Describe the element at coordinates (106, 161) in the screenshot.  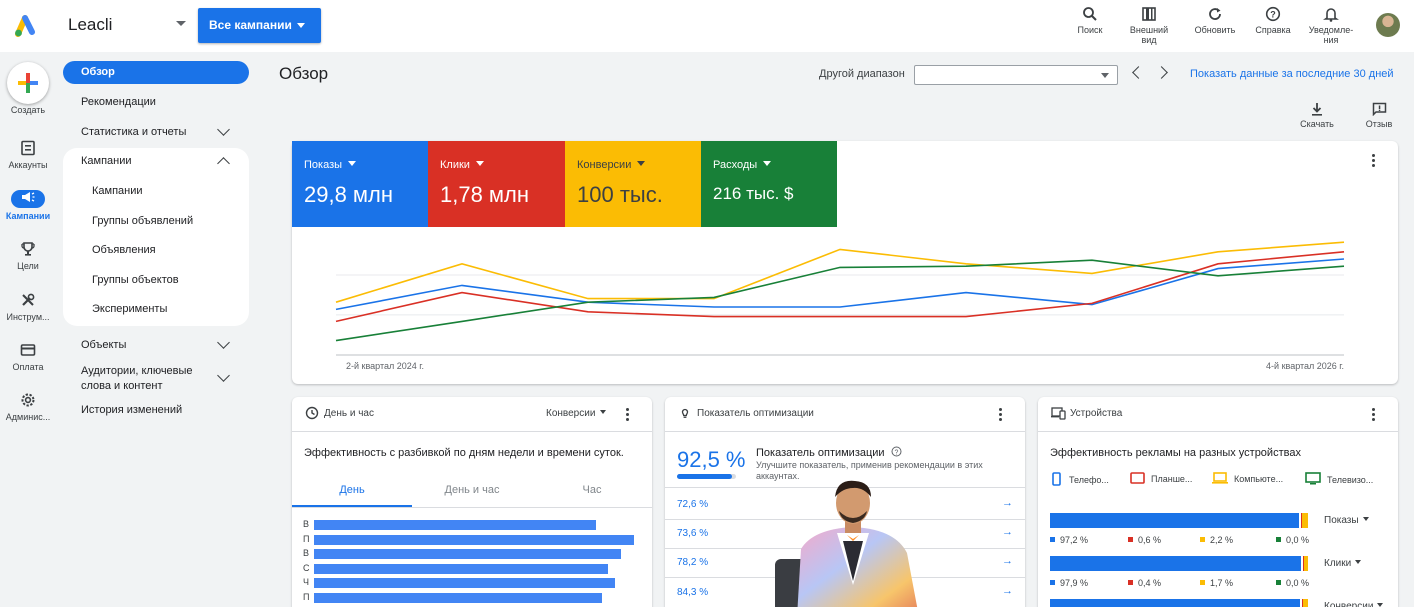
I see `nav-item-campaigns-group: Кампании` at that location.